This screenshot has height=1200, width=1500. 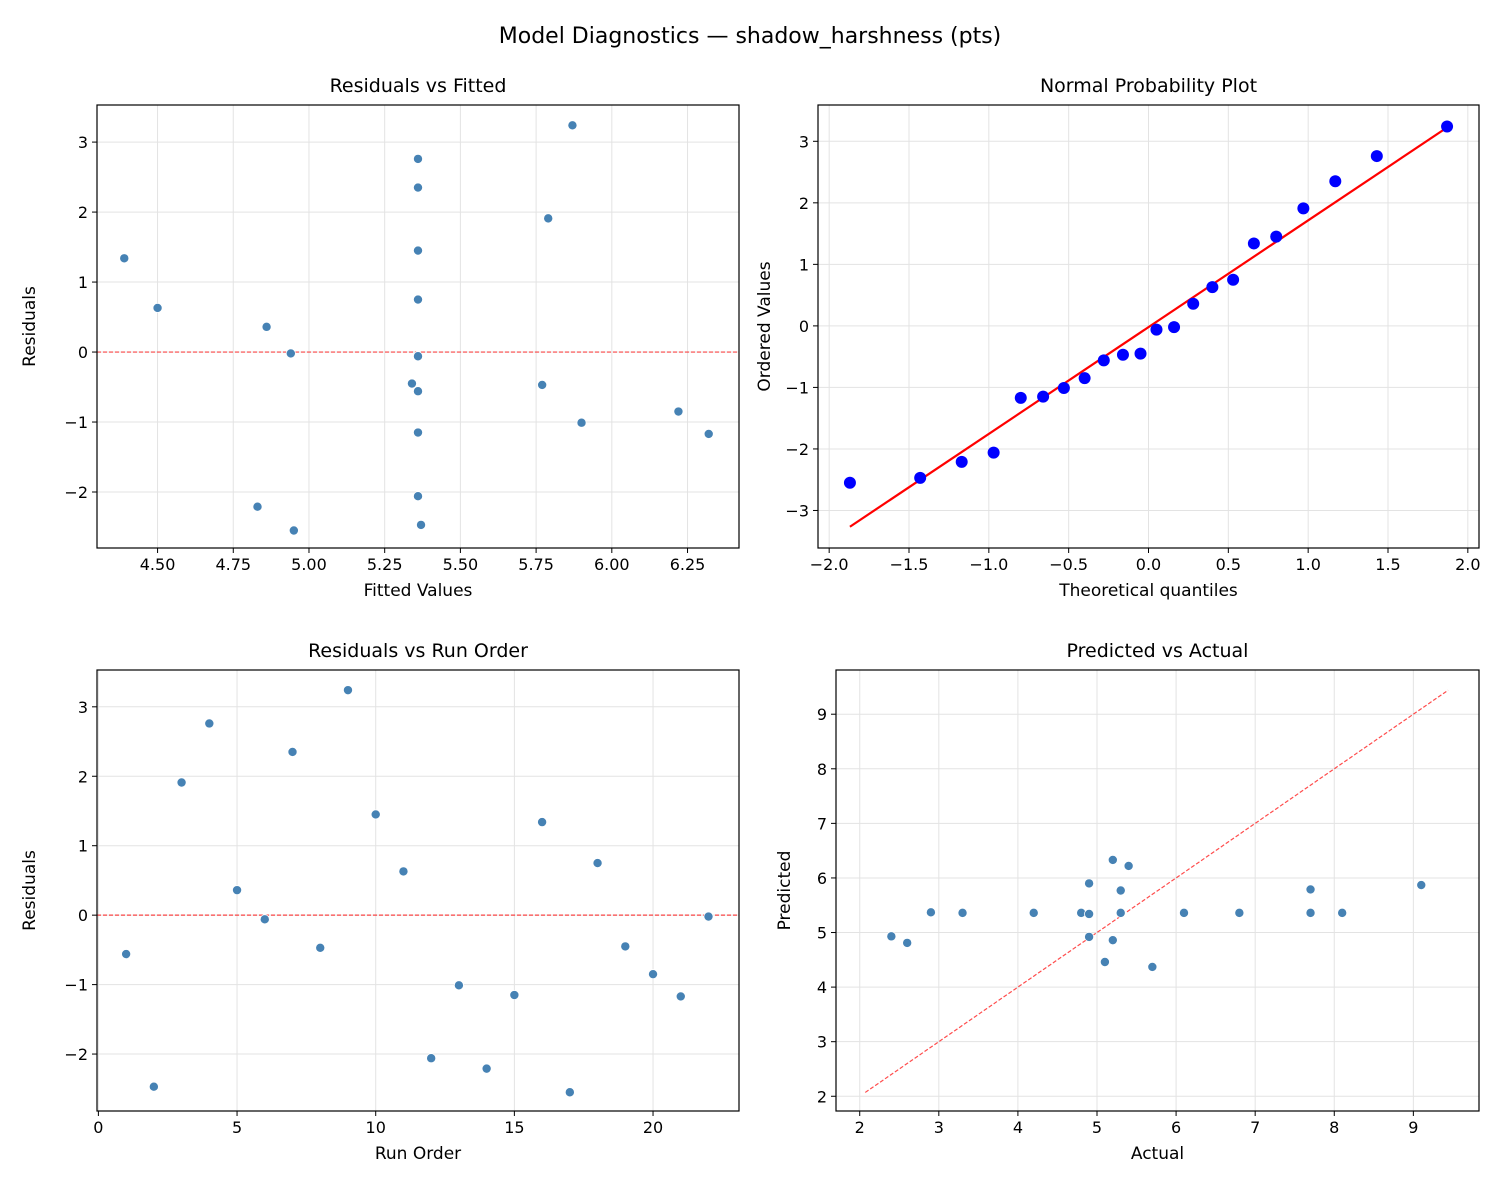 What do you see at coordinates (1228, 564) in the screenshot?
I see `x-tick-label: 0.5` at bounding box center [1228, 564].